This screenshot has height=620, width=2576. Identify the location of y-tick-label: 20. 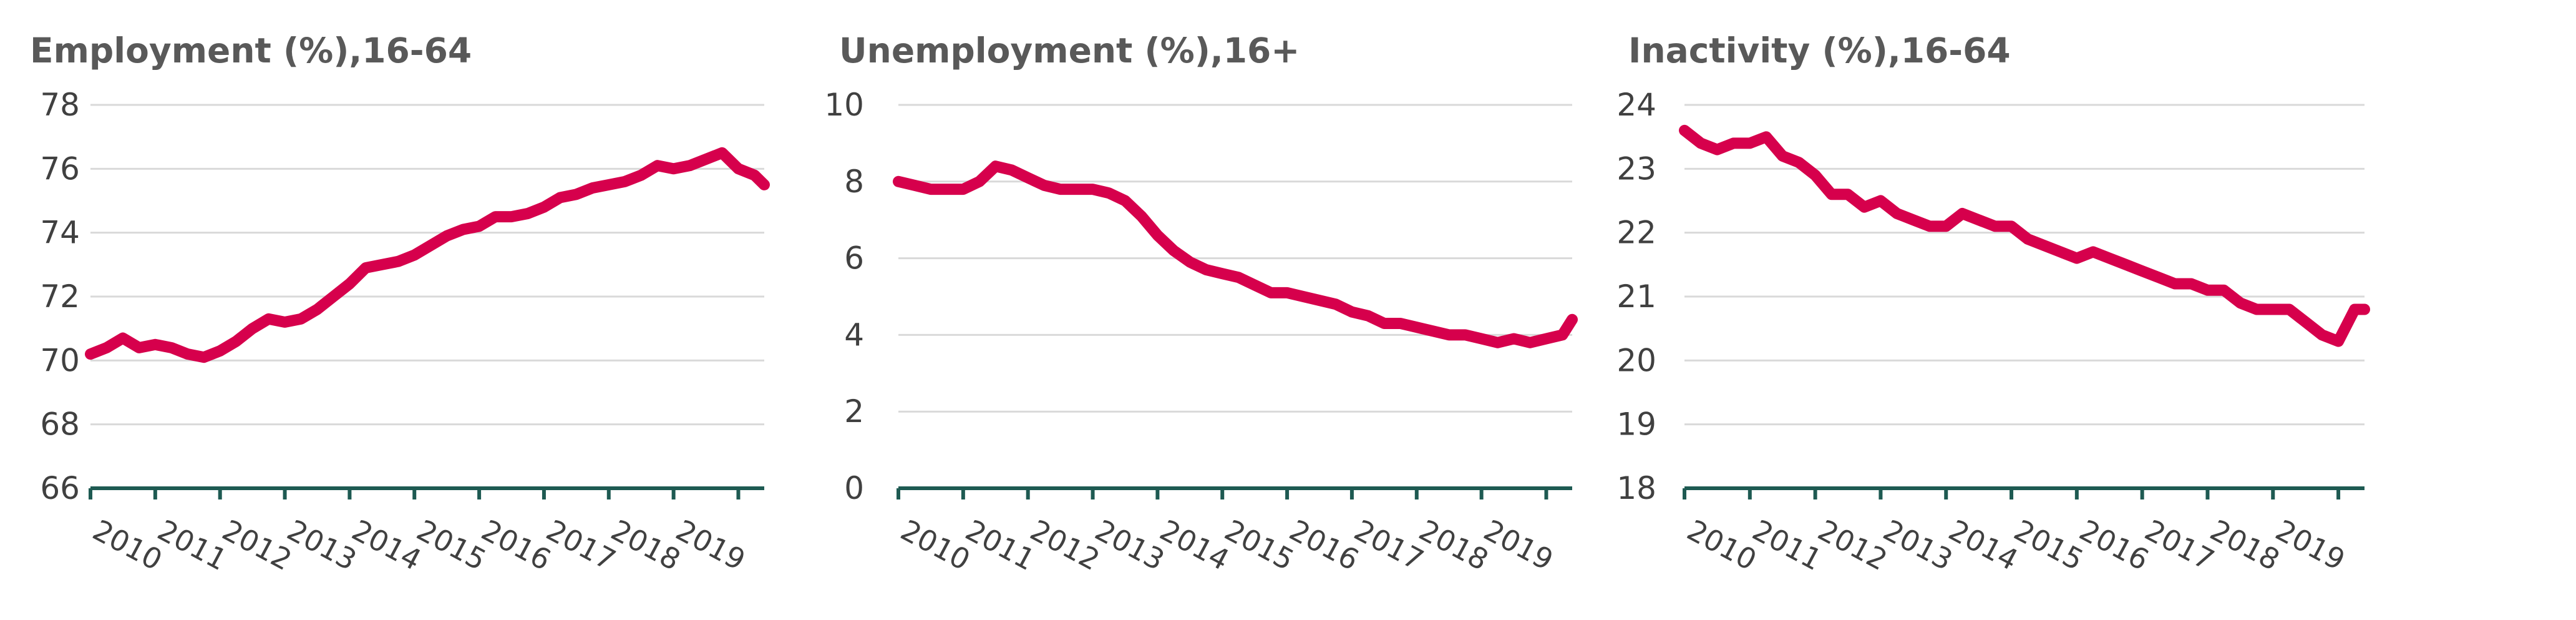
(1636, 360).